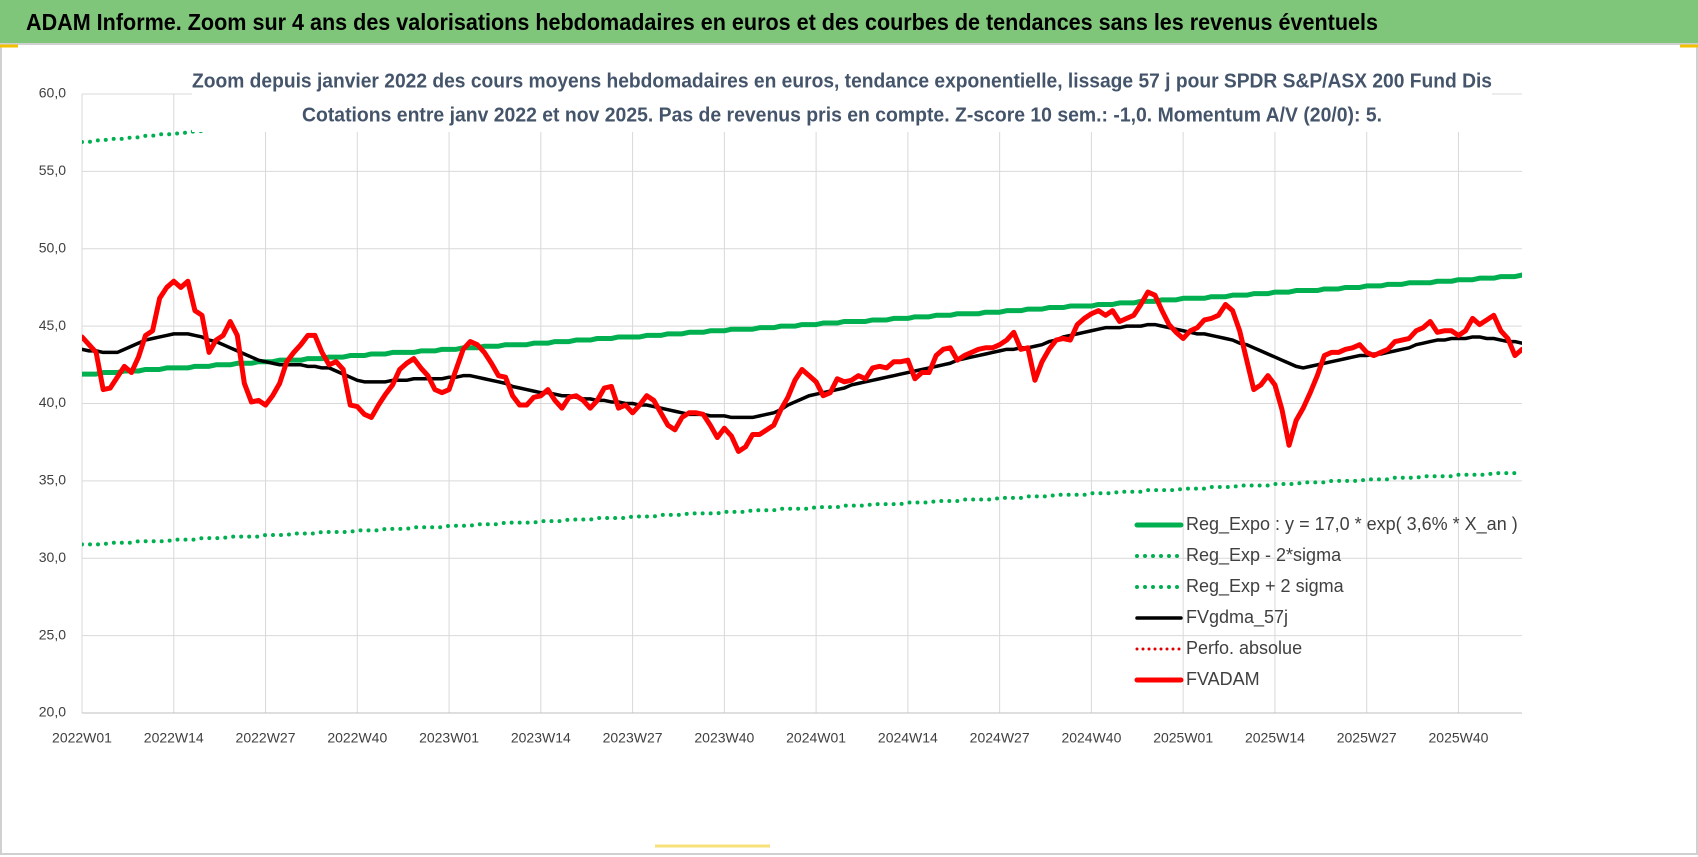  What do you see at coordinates (724, 738) in the screenshot?
I see `x-tick-label: 2023W40` at bounding box center [724, 738].